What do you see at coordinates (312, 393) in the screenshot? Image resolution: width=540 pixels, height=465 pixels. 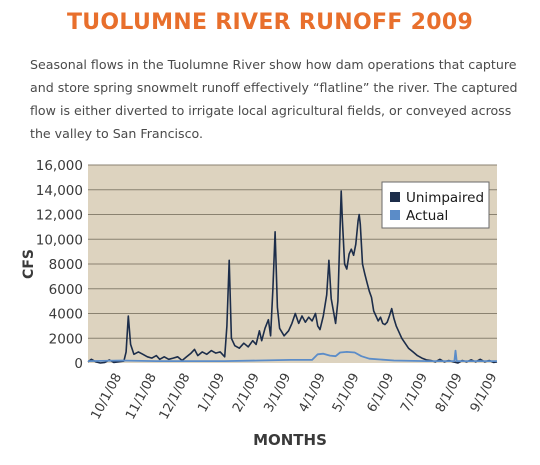 I see `x-tick-label: 4/1/09` at bounding box center [312, 393].